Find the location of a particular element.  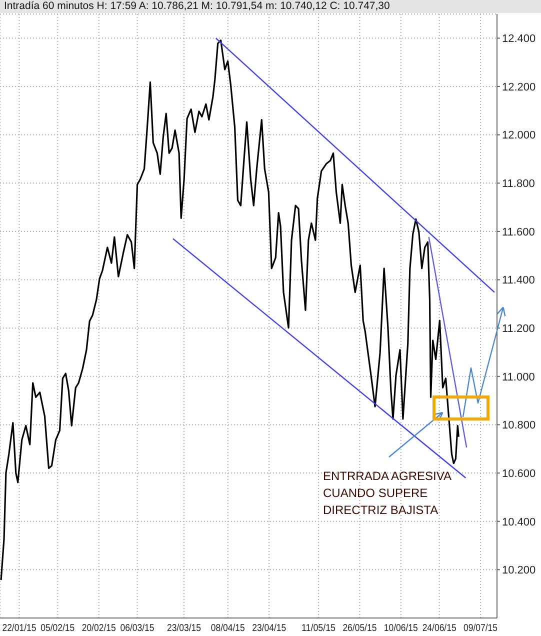

x-tick-label: 05/02/15 is located at coordinates (60, 628).